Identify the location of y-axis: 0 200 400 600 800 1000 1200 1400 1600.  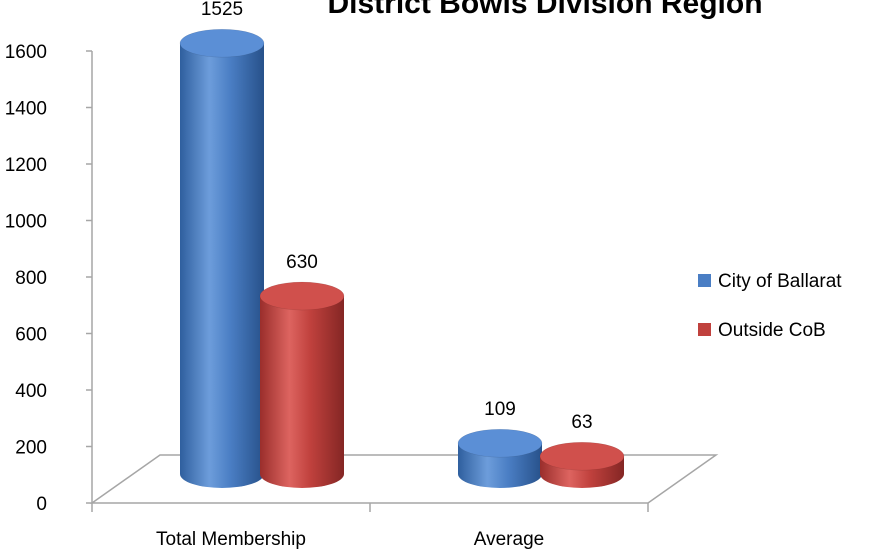
(48, 278).